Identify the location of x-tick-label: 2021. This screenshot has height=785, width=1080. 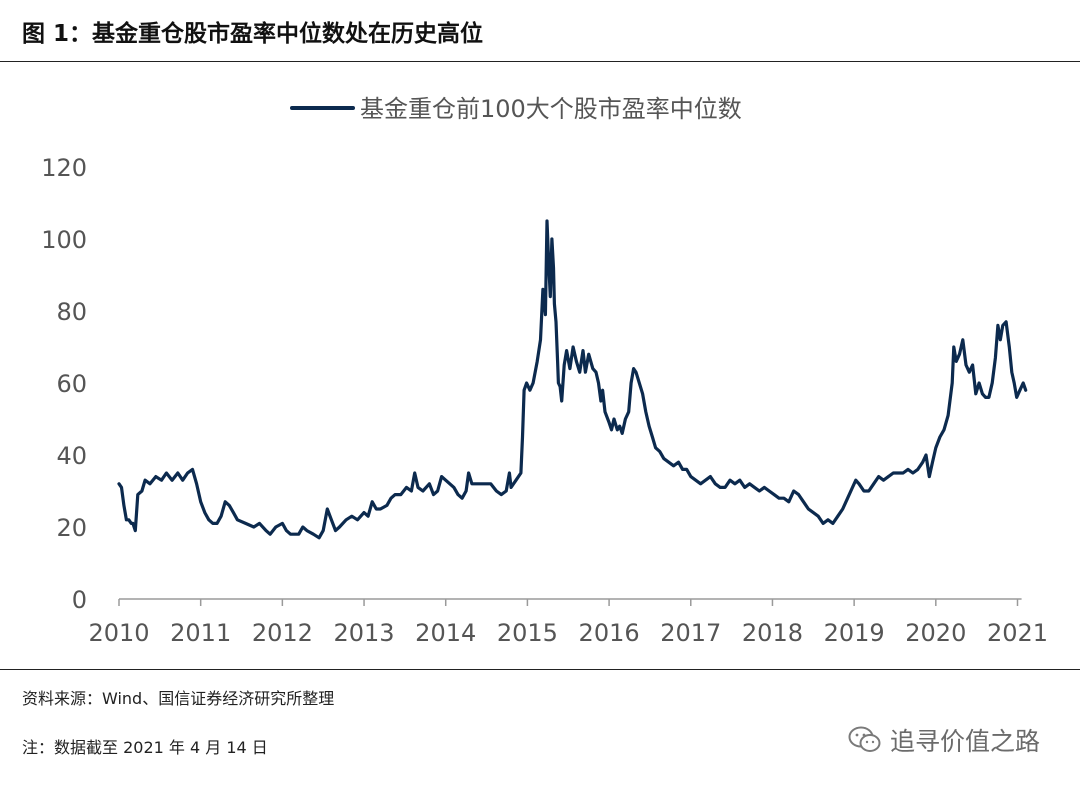
(1017, 633).